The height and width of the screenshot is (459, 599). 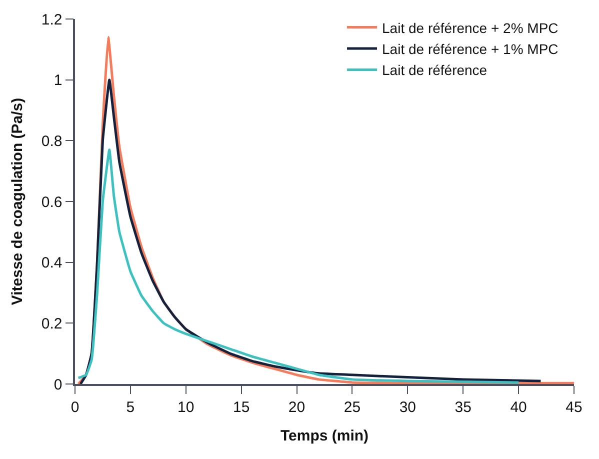 What do you see at coordinates (574, 407) in the screenshot?
I see `x-tick-label: 45` at bounding box center [574, 407].